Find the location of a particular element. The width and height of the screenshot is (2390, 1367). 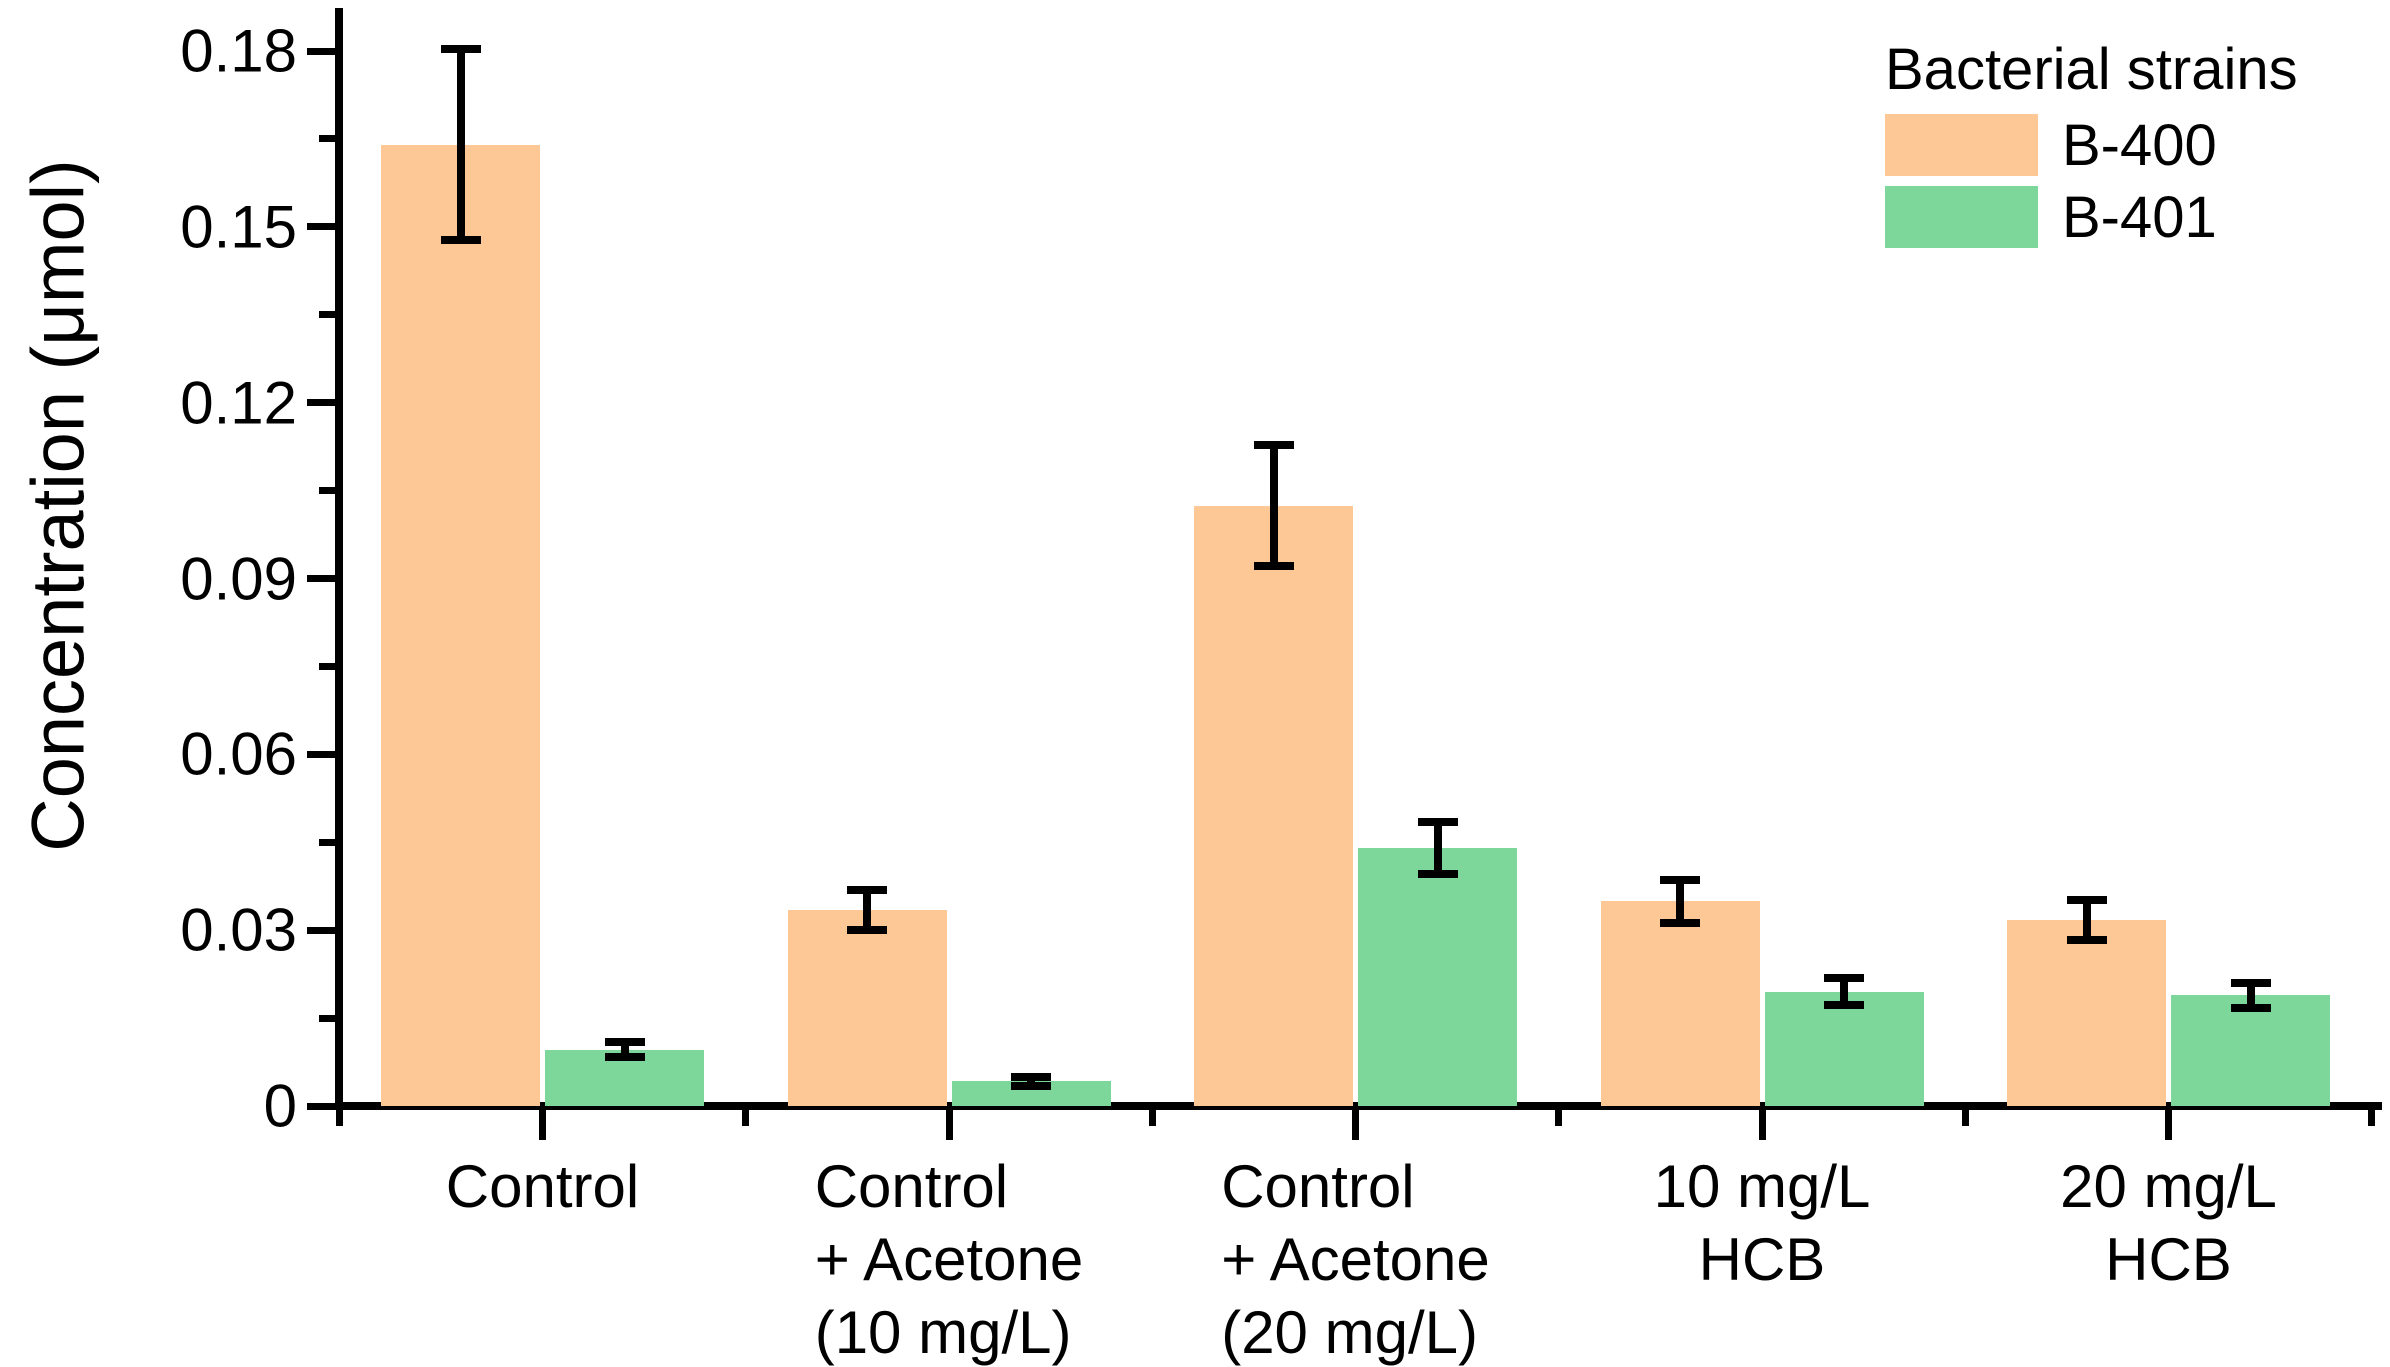

x-tick-label: Control + Acetone (10 mg/L) is located at coordinates (949, 1259).